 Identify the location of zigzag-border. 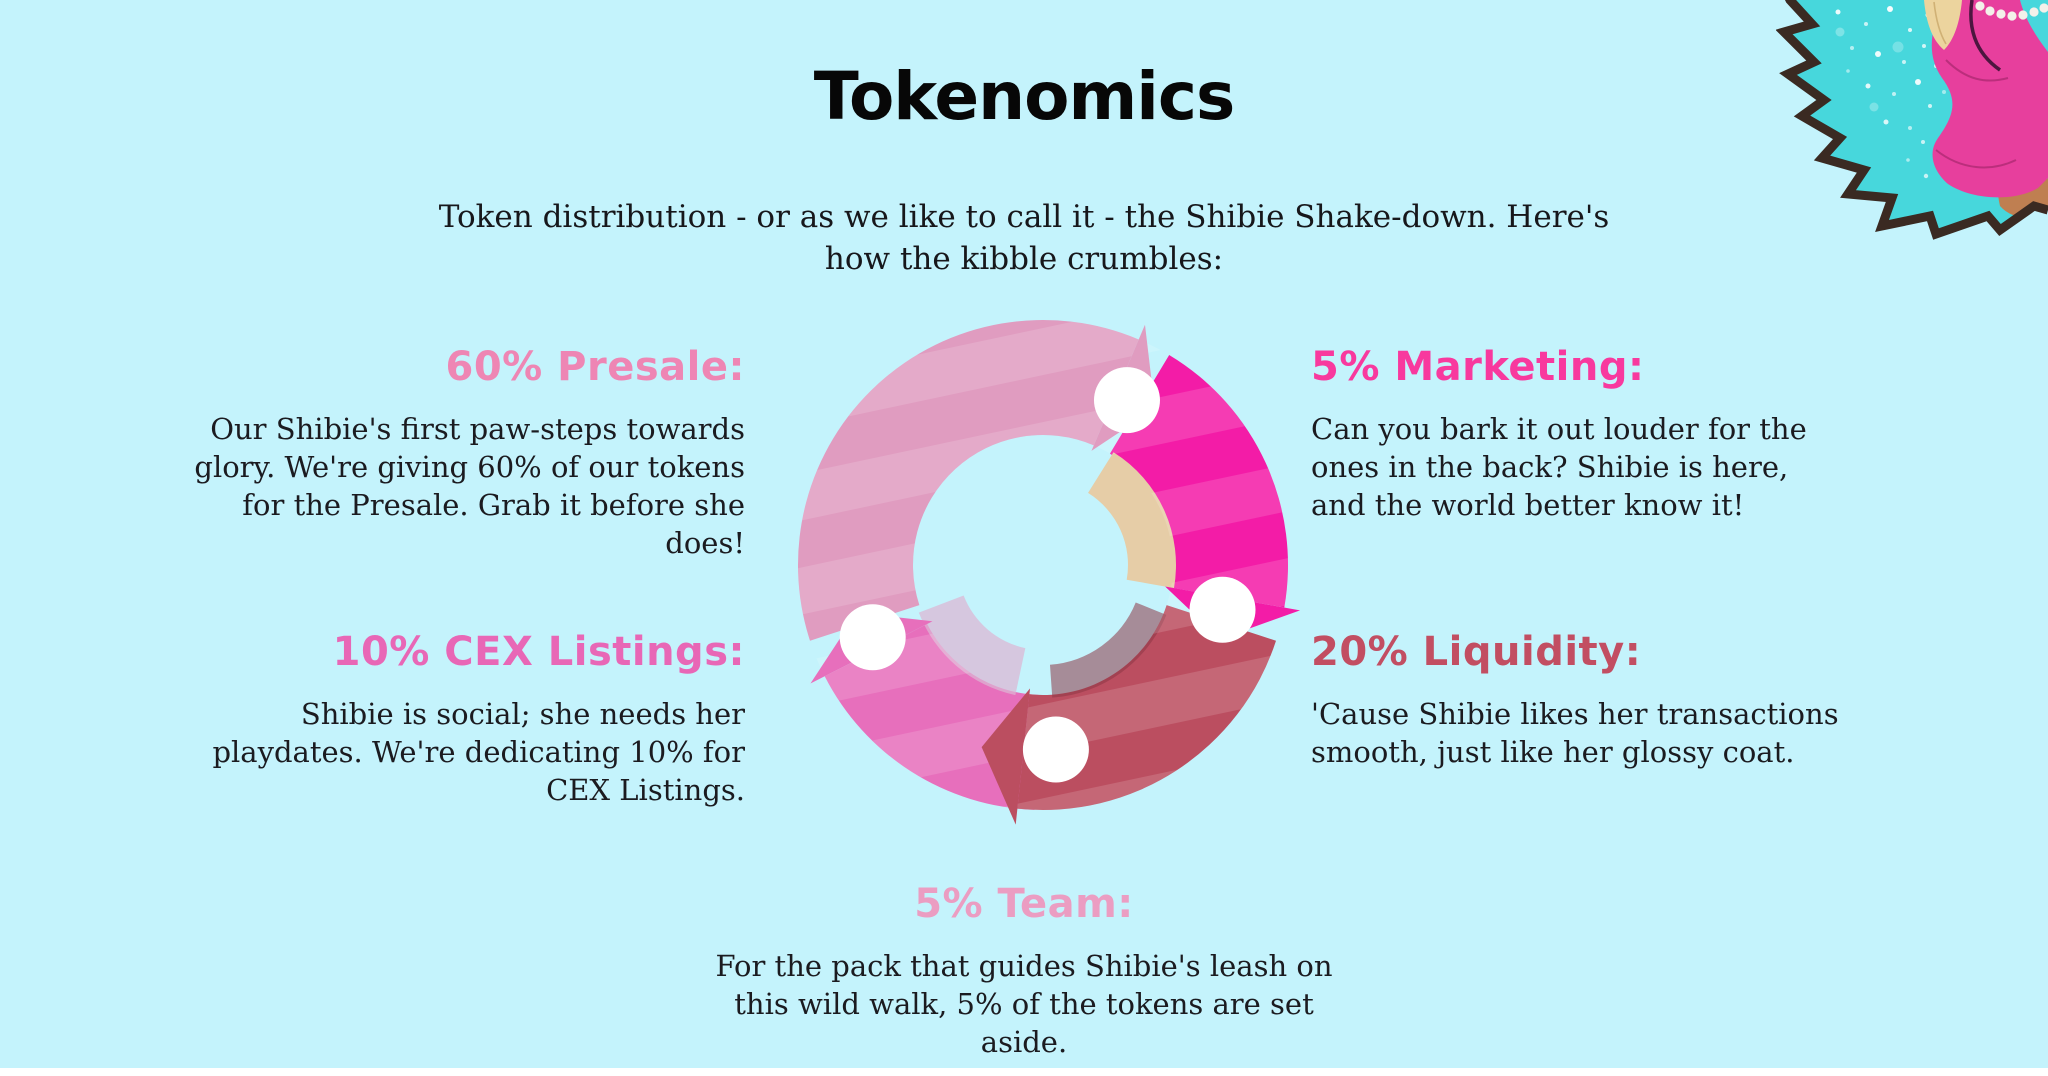
(1912, 120).